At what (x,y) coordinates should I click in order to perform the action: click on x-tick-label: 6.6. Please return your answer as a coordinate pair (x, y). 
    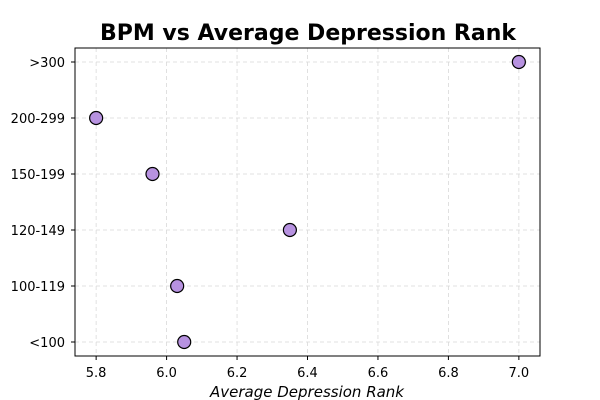
    Looking at the image, I should click on (378, 373).